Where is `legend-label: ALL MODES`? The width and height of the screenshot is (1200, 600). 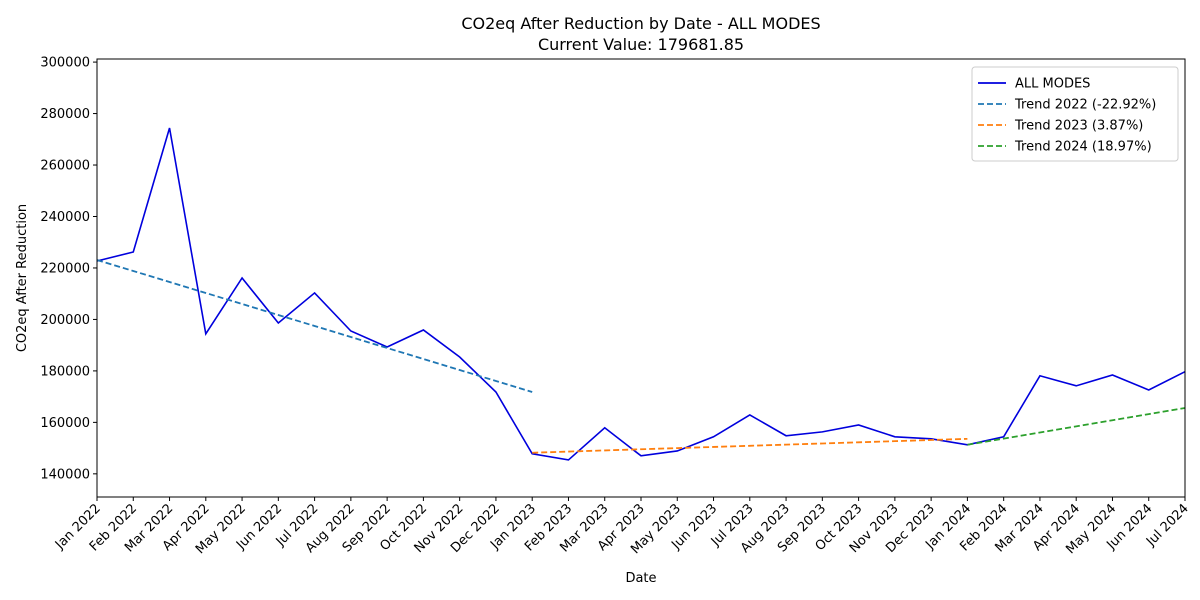 legend-label: ALL MODES is located at coordinates (1052, 84).